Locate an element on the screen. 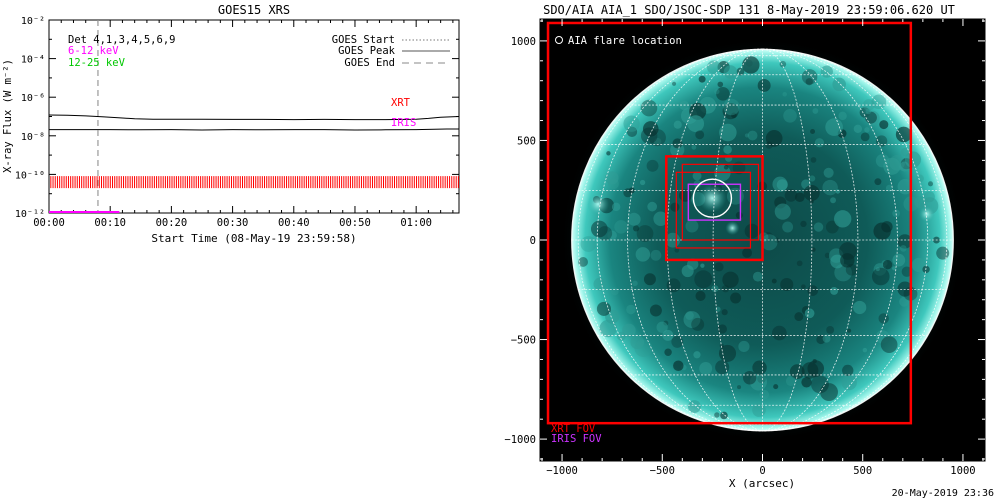 The height and width of the screenshot is (500, 1000). aia-y-tick-label: 0 is located at coordinates (533, 241).